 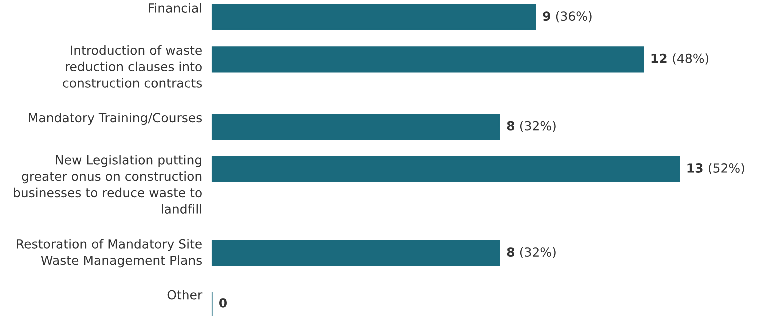 What do you see at coordinates (224, 303) in the screenshot?
I see `data-label: 0` at bounding box center [224, 303].